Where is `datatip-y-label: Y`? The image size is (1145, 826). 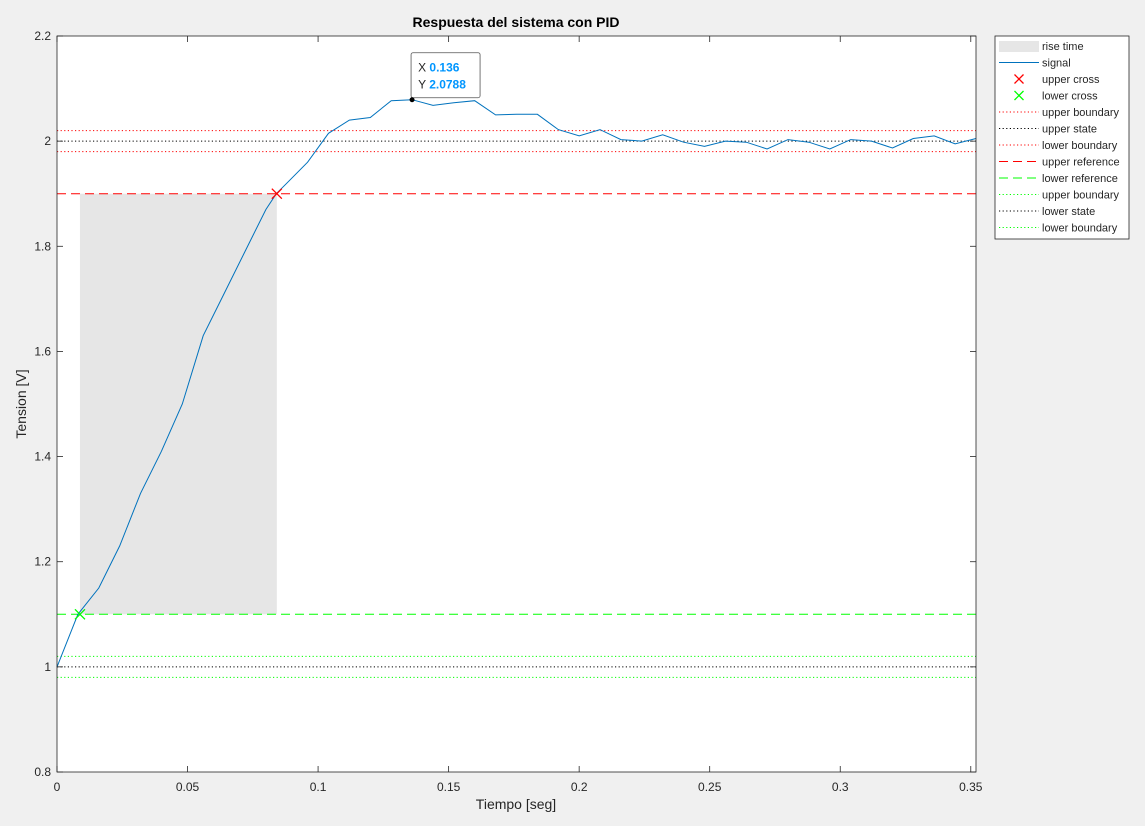 datatip-y-label: Y is located at coordinates (423, 85).